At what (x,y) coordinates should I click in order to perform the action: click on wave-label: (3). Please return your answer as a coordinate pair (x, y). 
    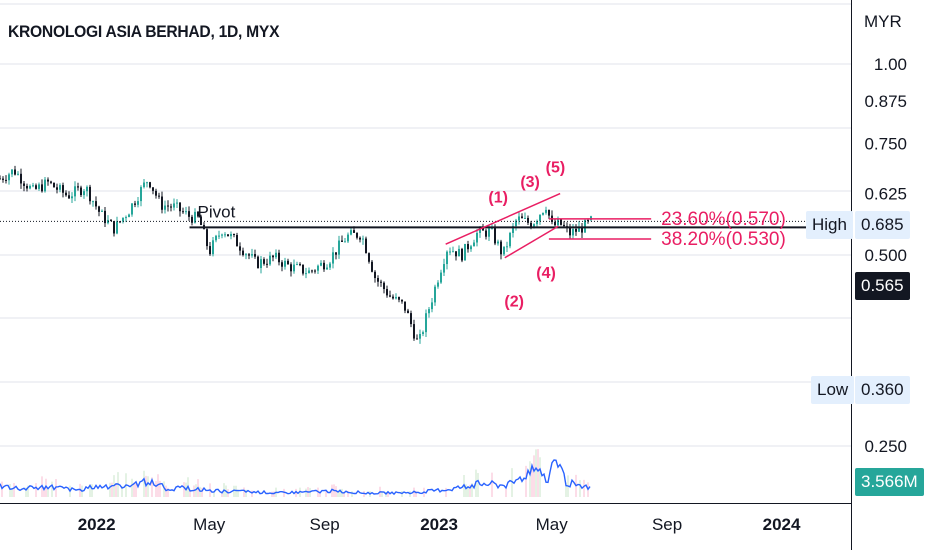
    Looking at the image, I should click on (530, 182).